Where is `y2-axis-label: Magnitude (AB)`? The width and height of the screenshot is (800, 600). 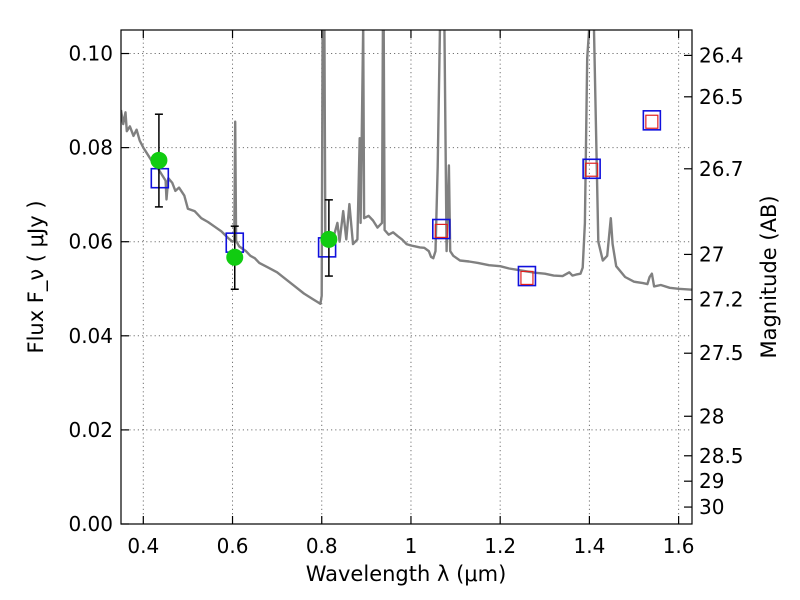
y2-axis-label: Magnitude (AB) is located at coordinates (769, 276).